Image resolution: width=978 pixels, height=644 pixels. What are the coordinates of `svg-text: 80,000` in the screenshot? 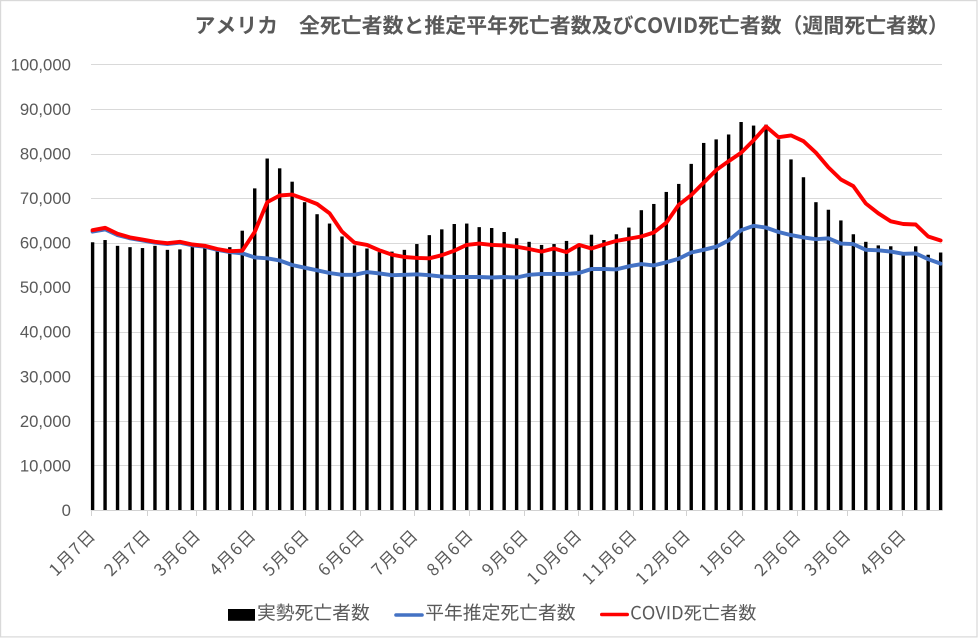 It's located at (45, 154).